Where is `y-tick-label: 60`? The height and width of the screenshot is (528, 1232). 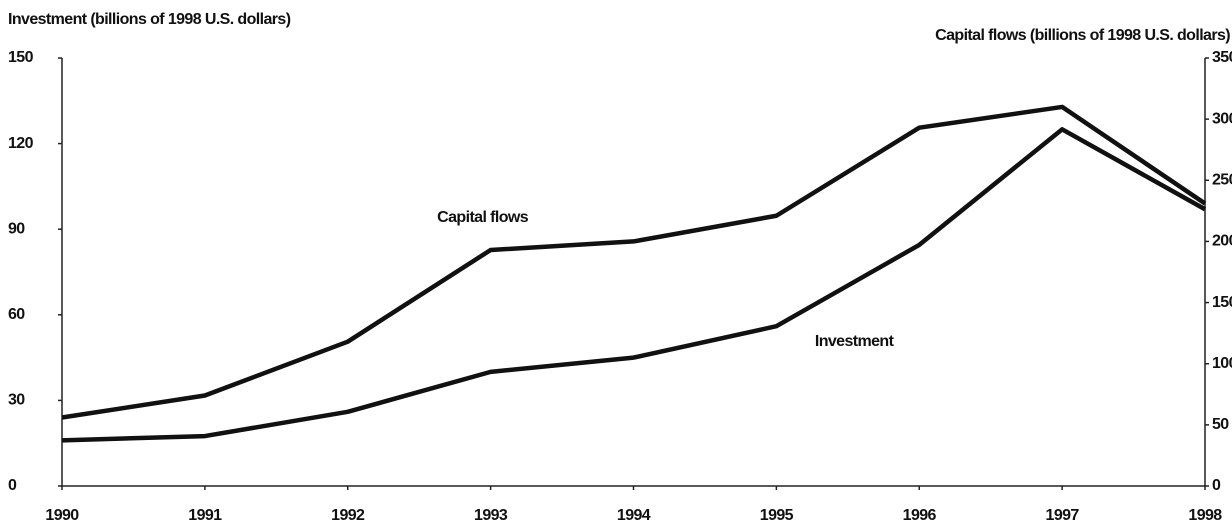 y-tick-label: 60 is located at coordinates (16, 314).